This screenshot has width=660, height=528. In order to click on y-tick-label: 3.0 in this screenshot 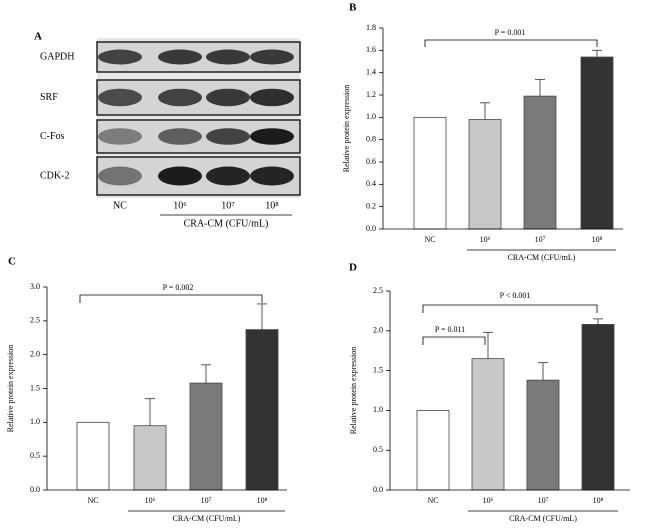, I will do `click(35, 286)`.